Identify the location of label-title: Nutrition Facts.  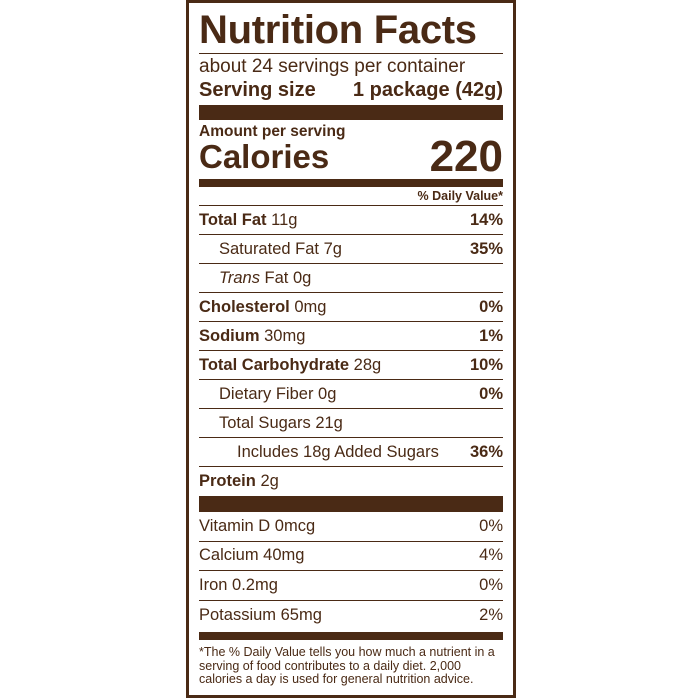
(338, 30).